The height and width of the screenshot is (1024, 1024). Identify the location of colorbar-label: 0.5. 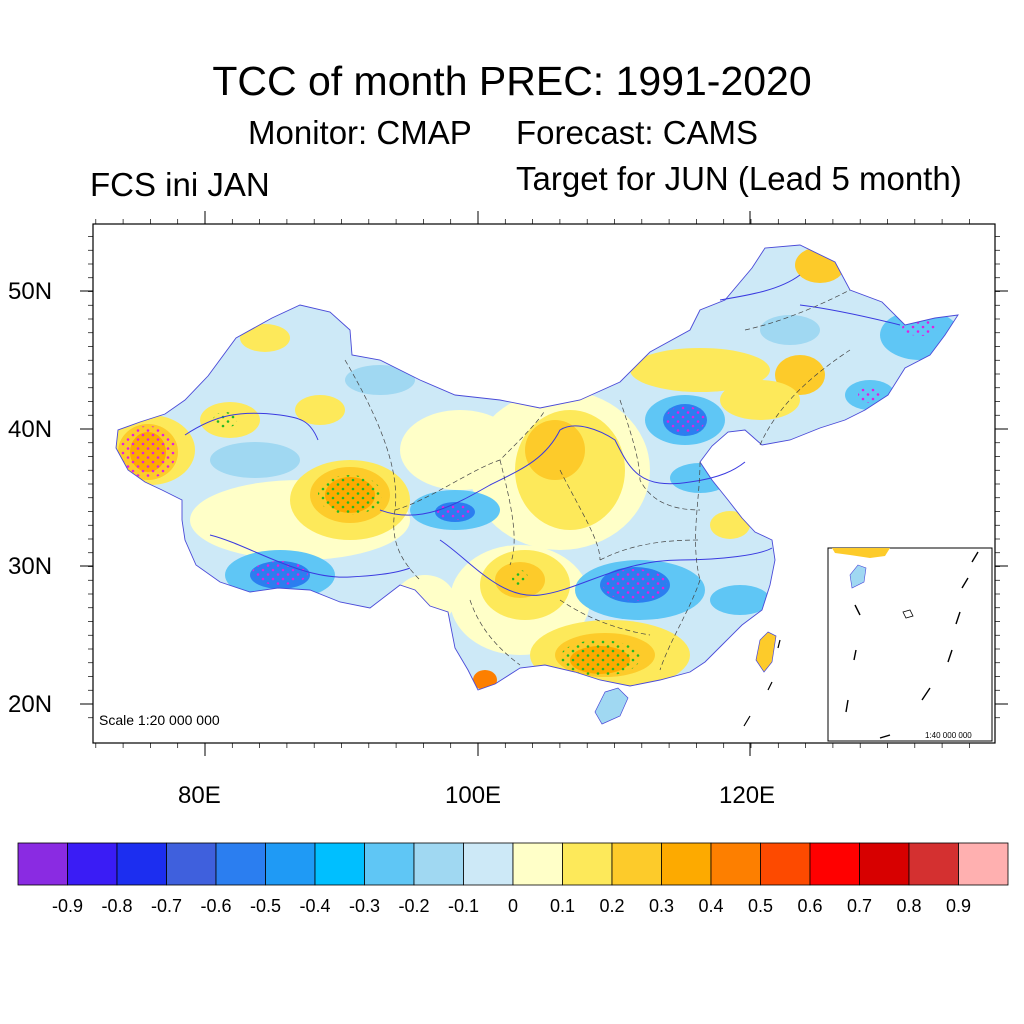
(760, 906).